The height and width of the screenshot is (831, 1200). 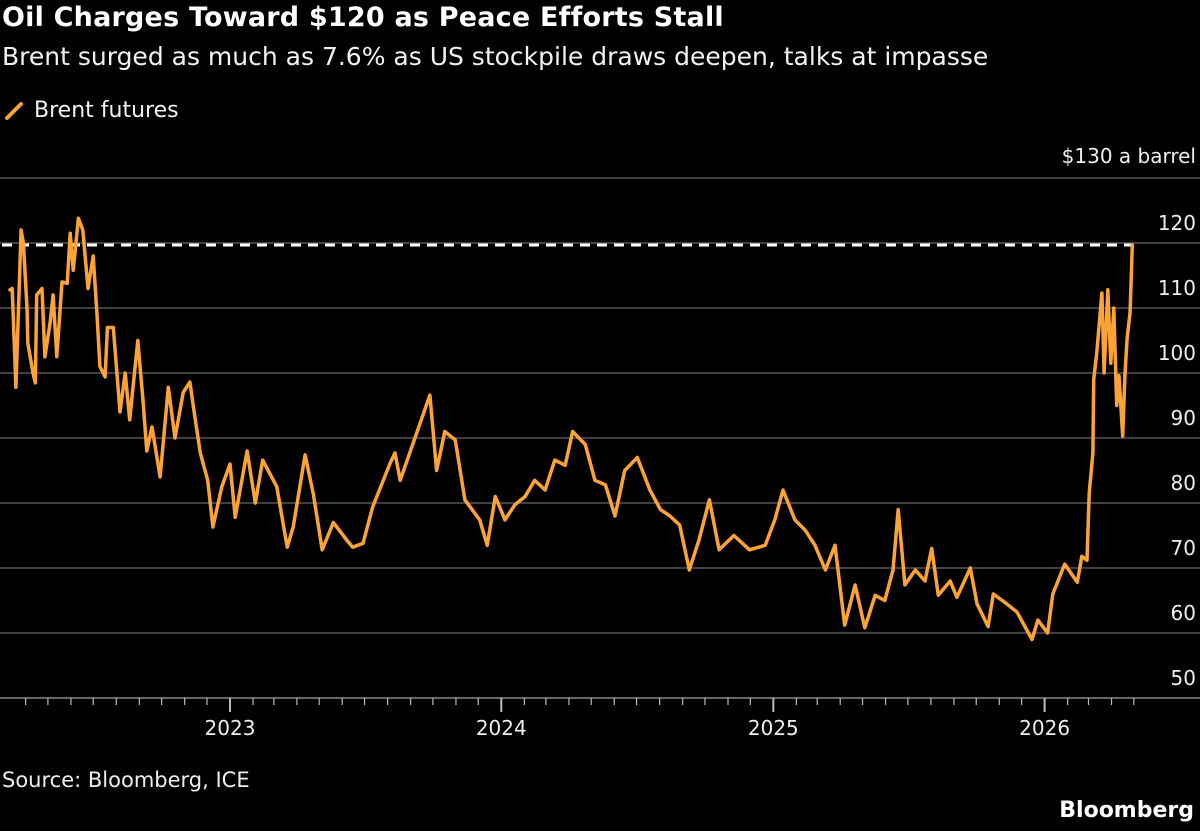 What do you see at coordinates (1177, 288) in the screenshot?
I see `y-tick-label: 110` at bounding box center [1177, 288].